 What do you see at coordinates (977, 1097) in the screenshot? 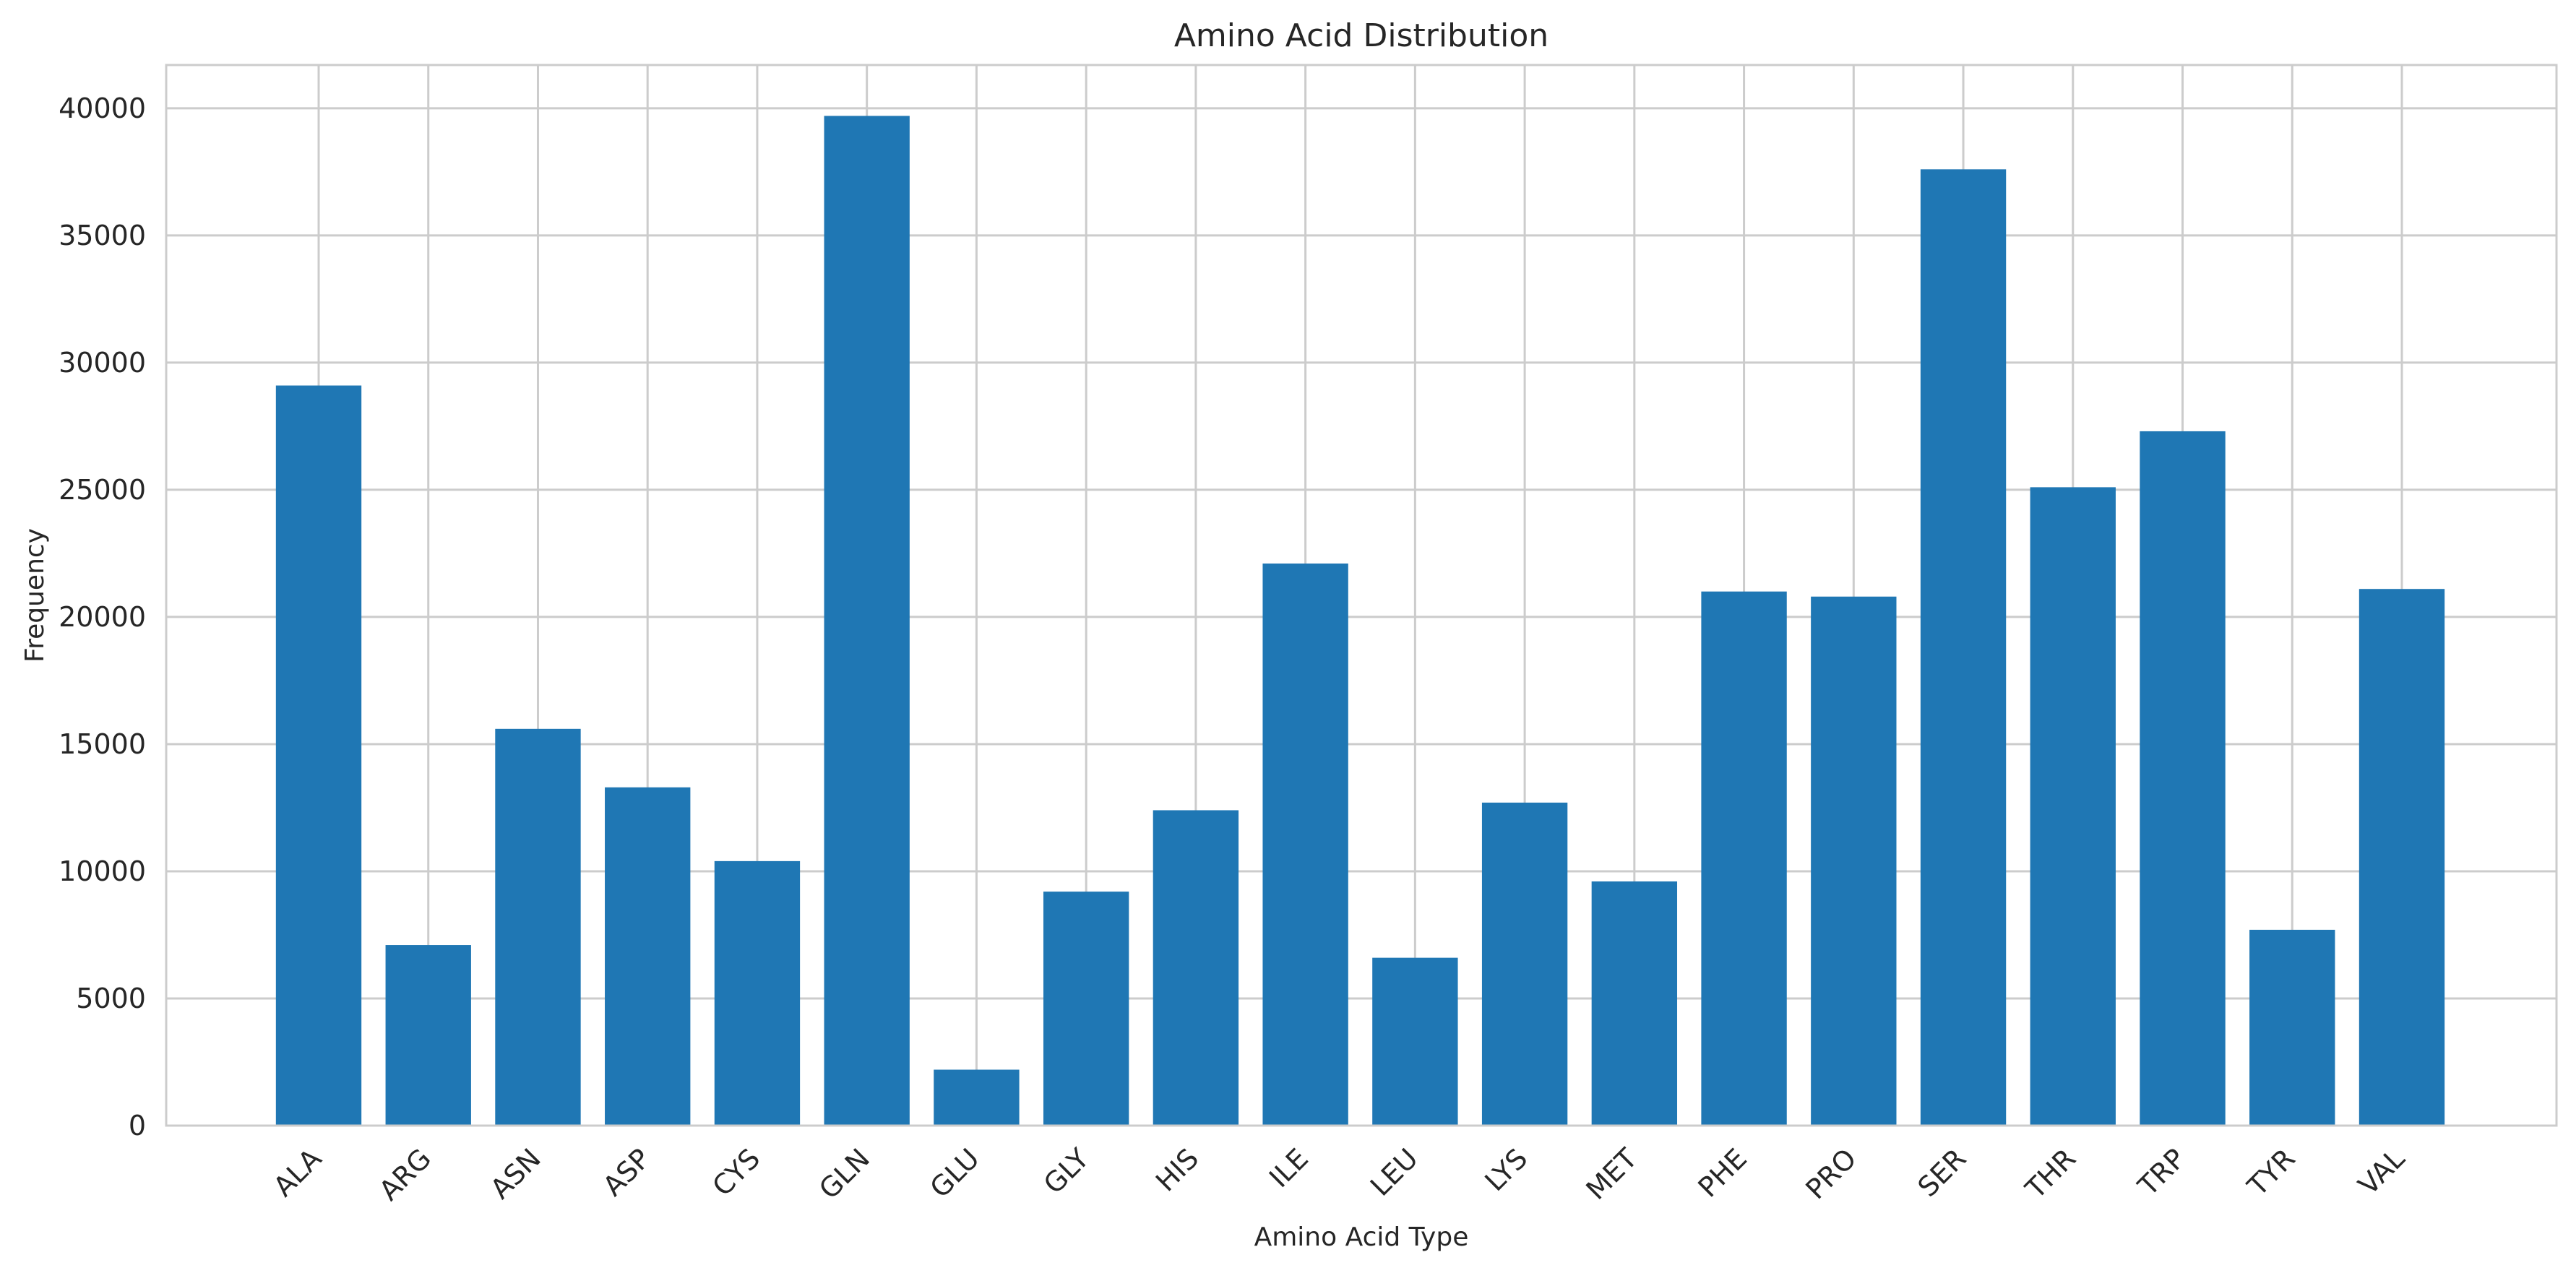
I see `bar-glu` at bounding box center [977, 1097].